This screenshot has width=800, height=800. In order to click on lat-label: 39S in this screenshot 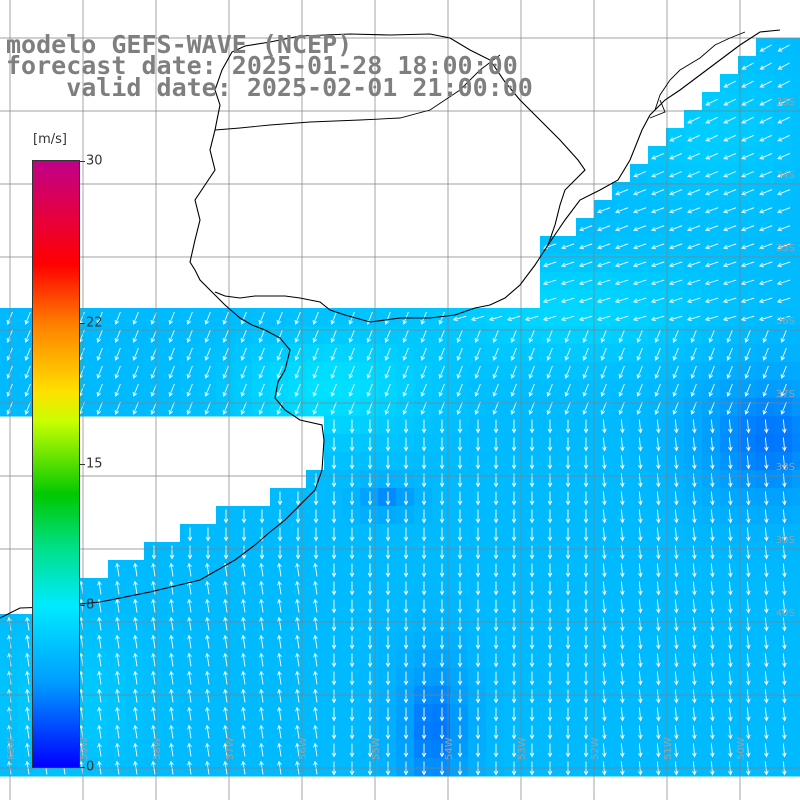, I will do `click(785, 540)`.